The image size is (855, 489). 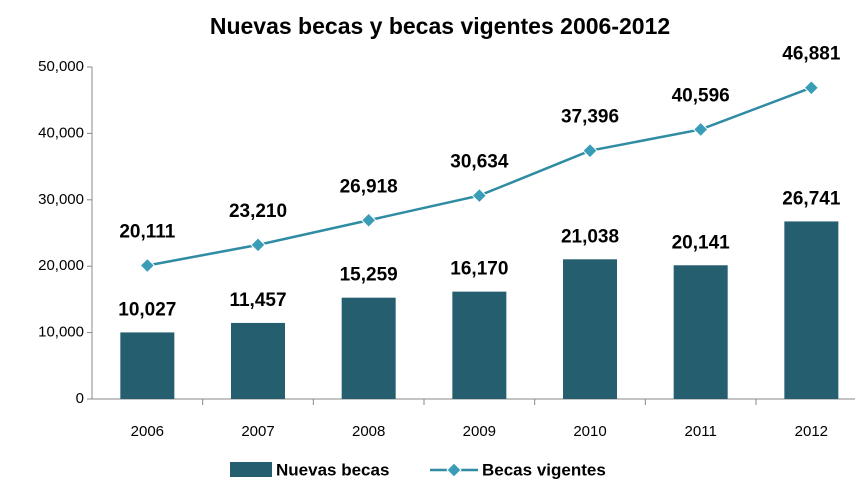 I want to click on x-tick-label: 2008, so click(x=368, y=431).